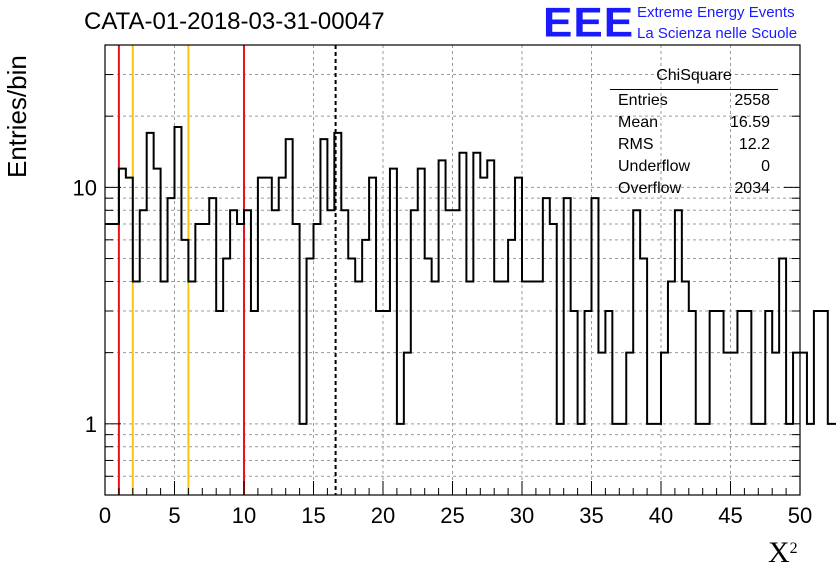 This screenshot has width=836, height=572. Describe the element at coordinates (698, 147) in the screenshot. I see `stat-row-rms: RMS 12.2` at that location.